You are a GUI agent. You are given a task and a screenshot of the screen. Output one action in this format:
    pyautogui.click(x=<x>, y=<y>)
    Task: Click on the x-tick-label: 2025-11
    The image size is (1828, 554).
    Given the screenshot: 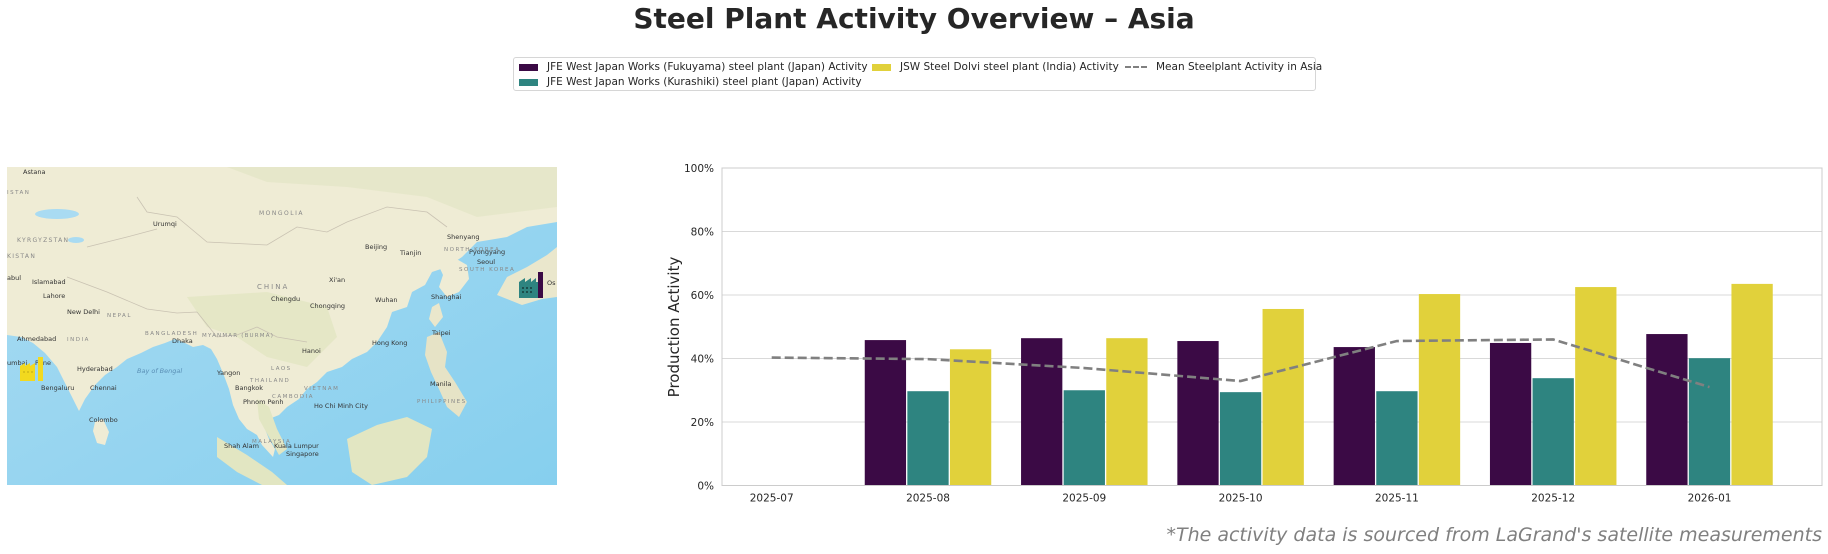 What is the action you would take?
    pyautogui.click(x=1397, y=499)
    